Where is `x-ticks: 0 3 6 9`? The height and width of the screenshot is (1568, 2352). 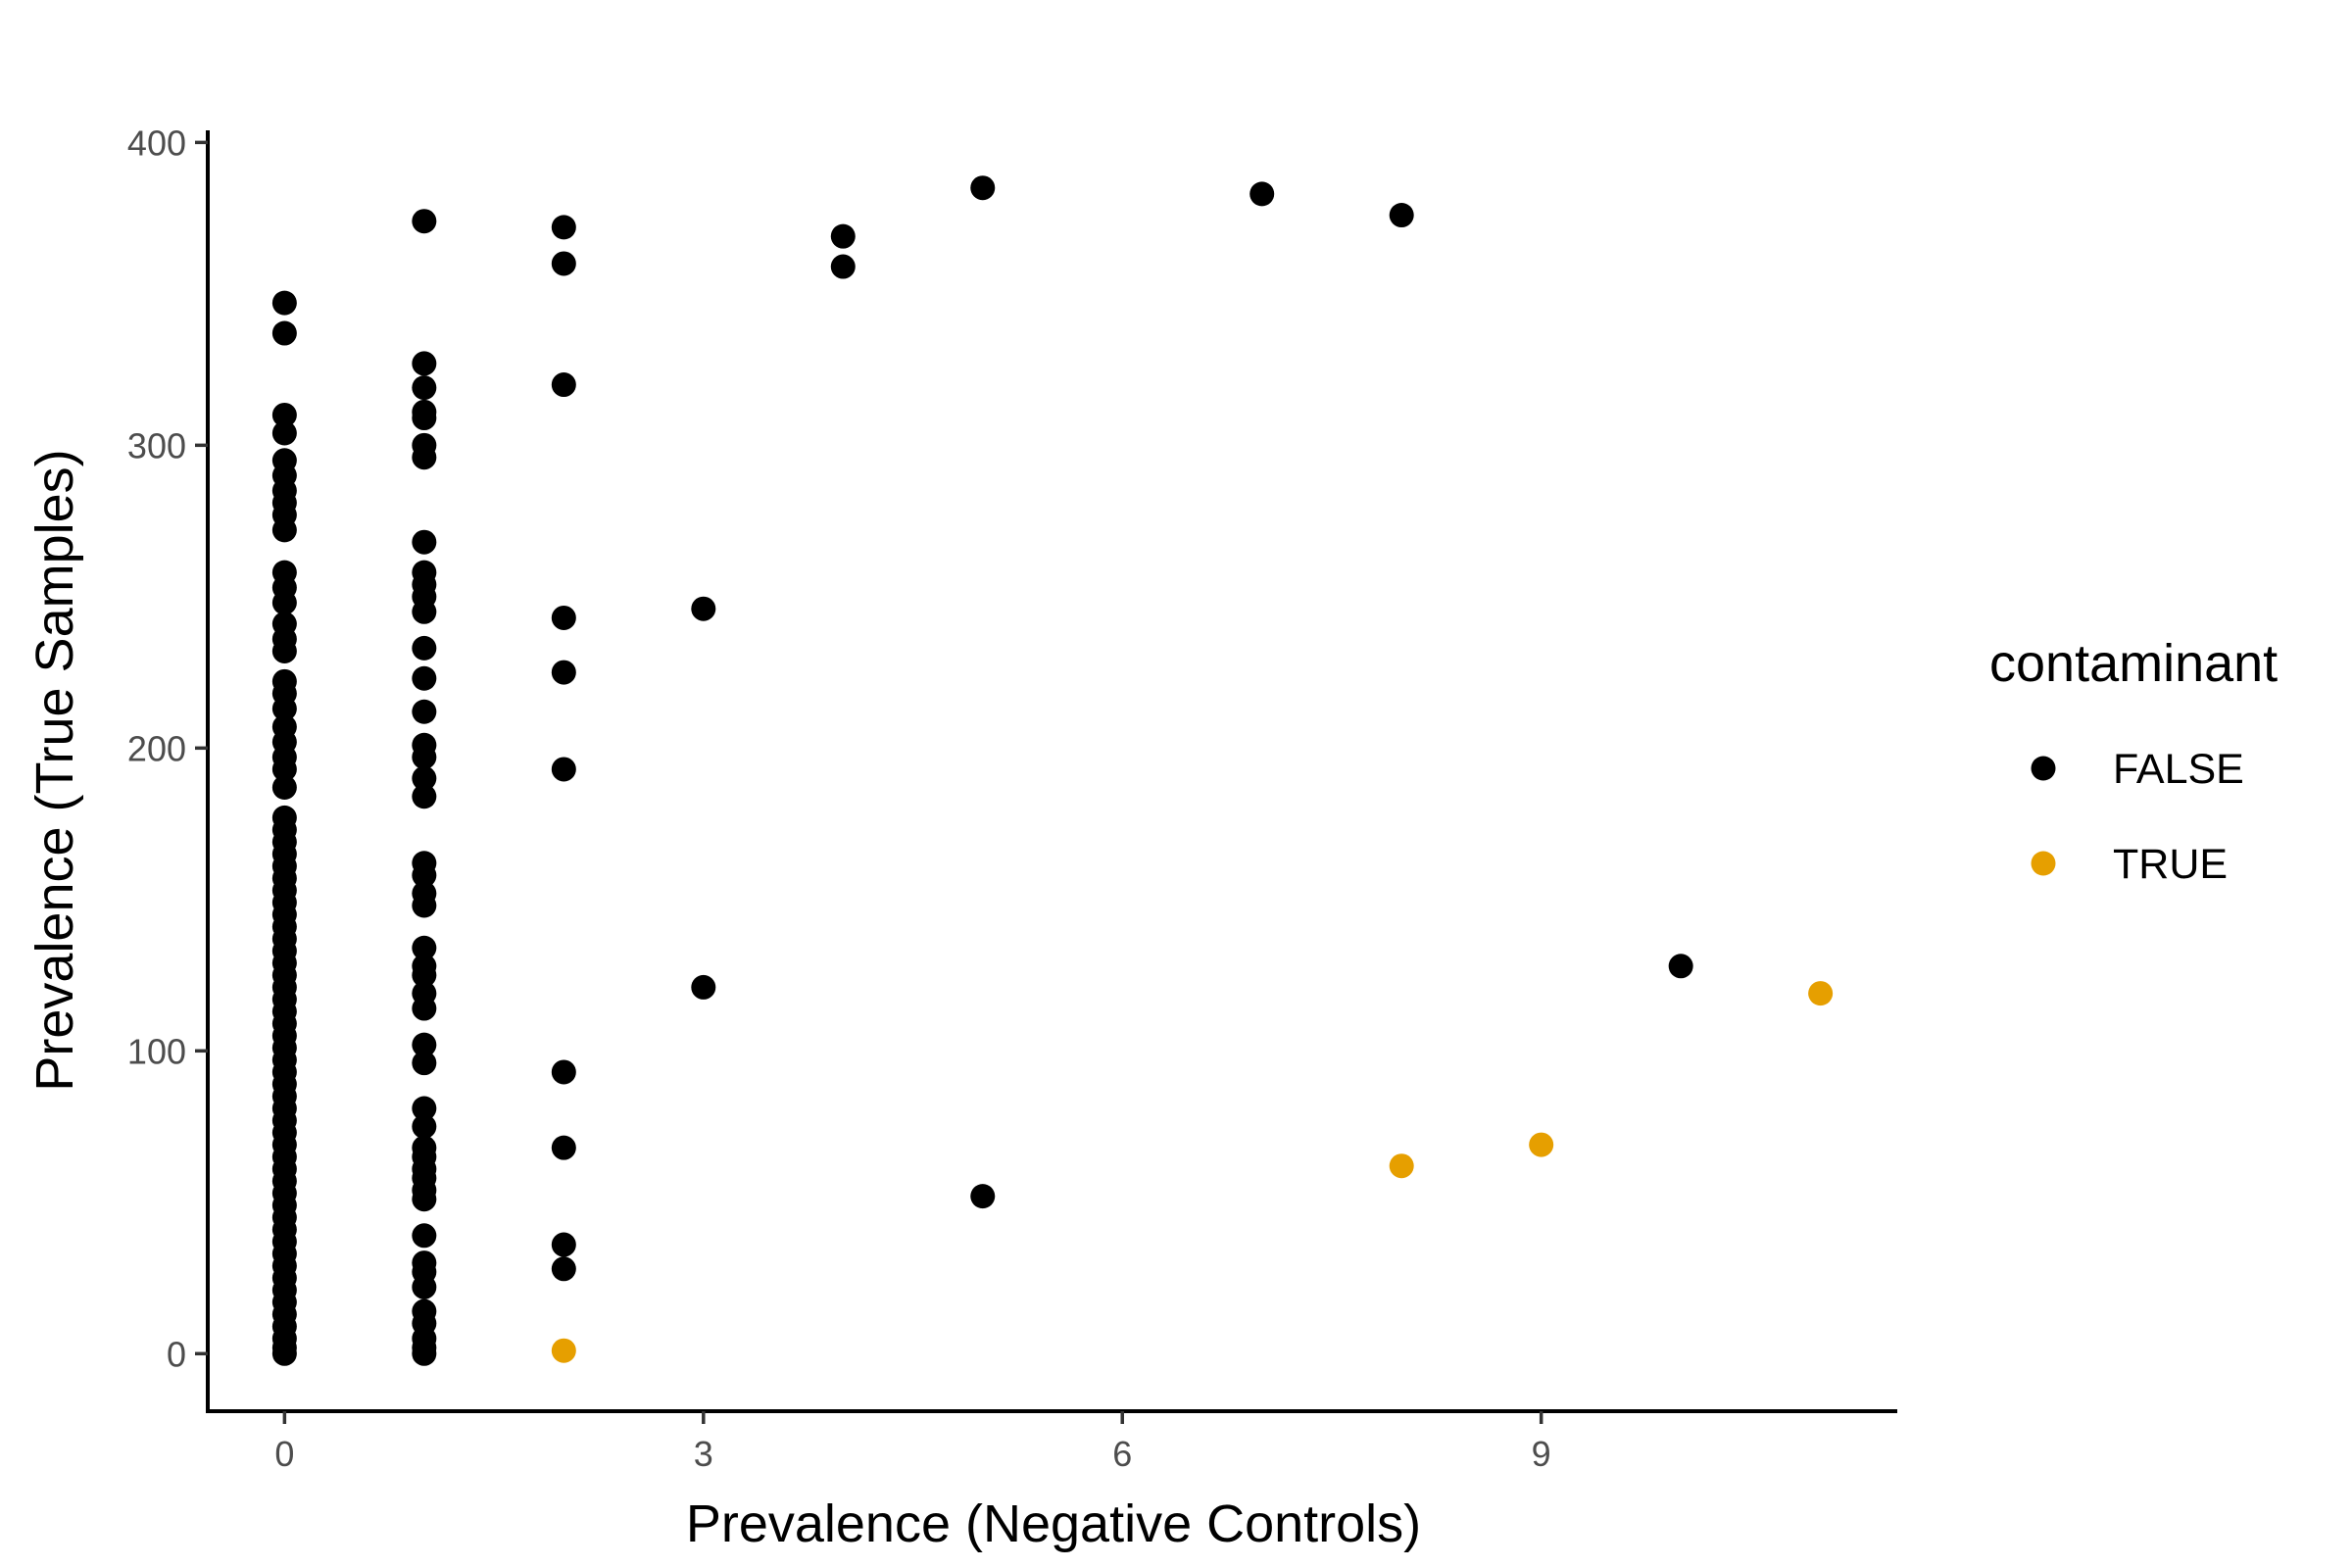
x-ticks: 0 3 6 9 is located at coordinates (912, 1442).